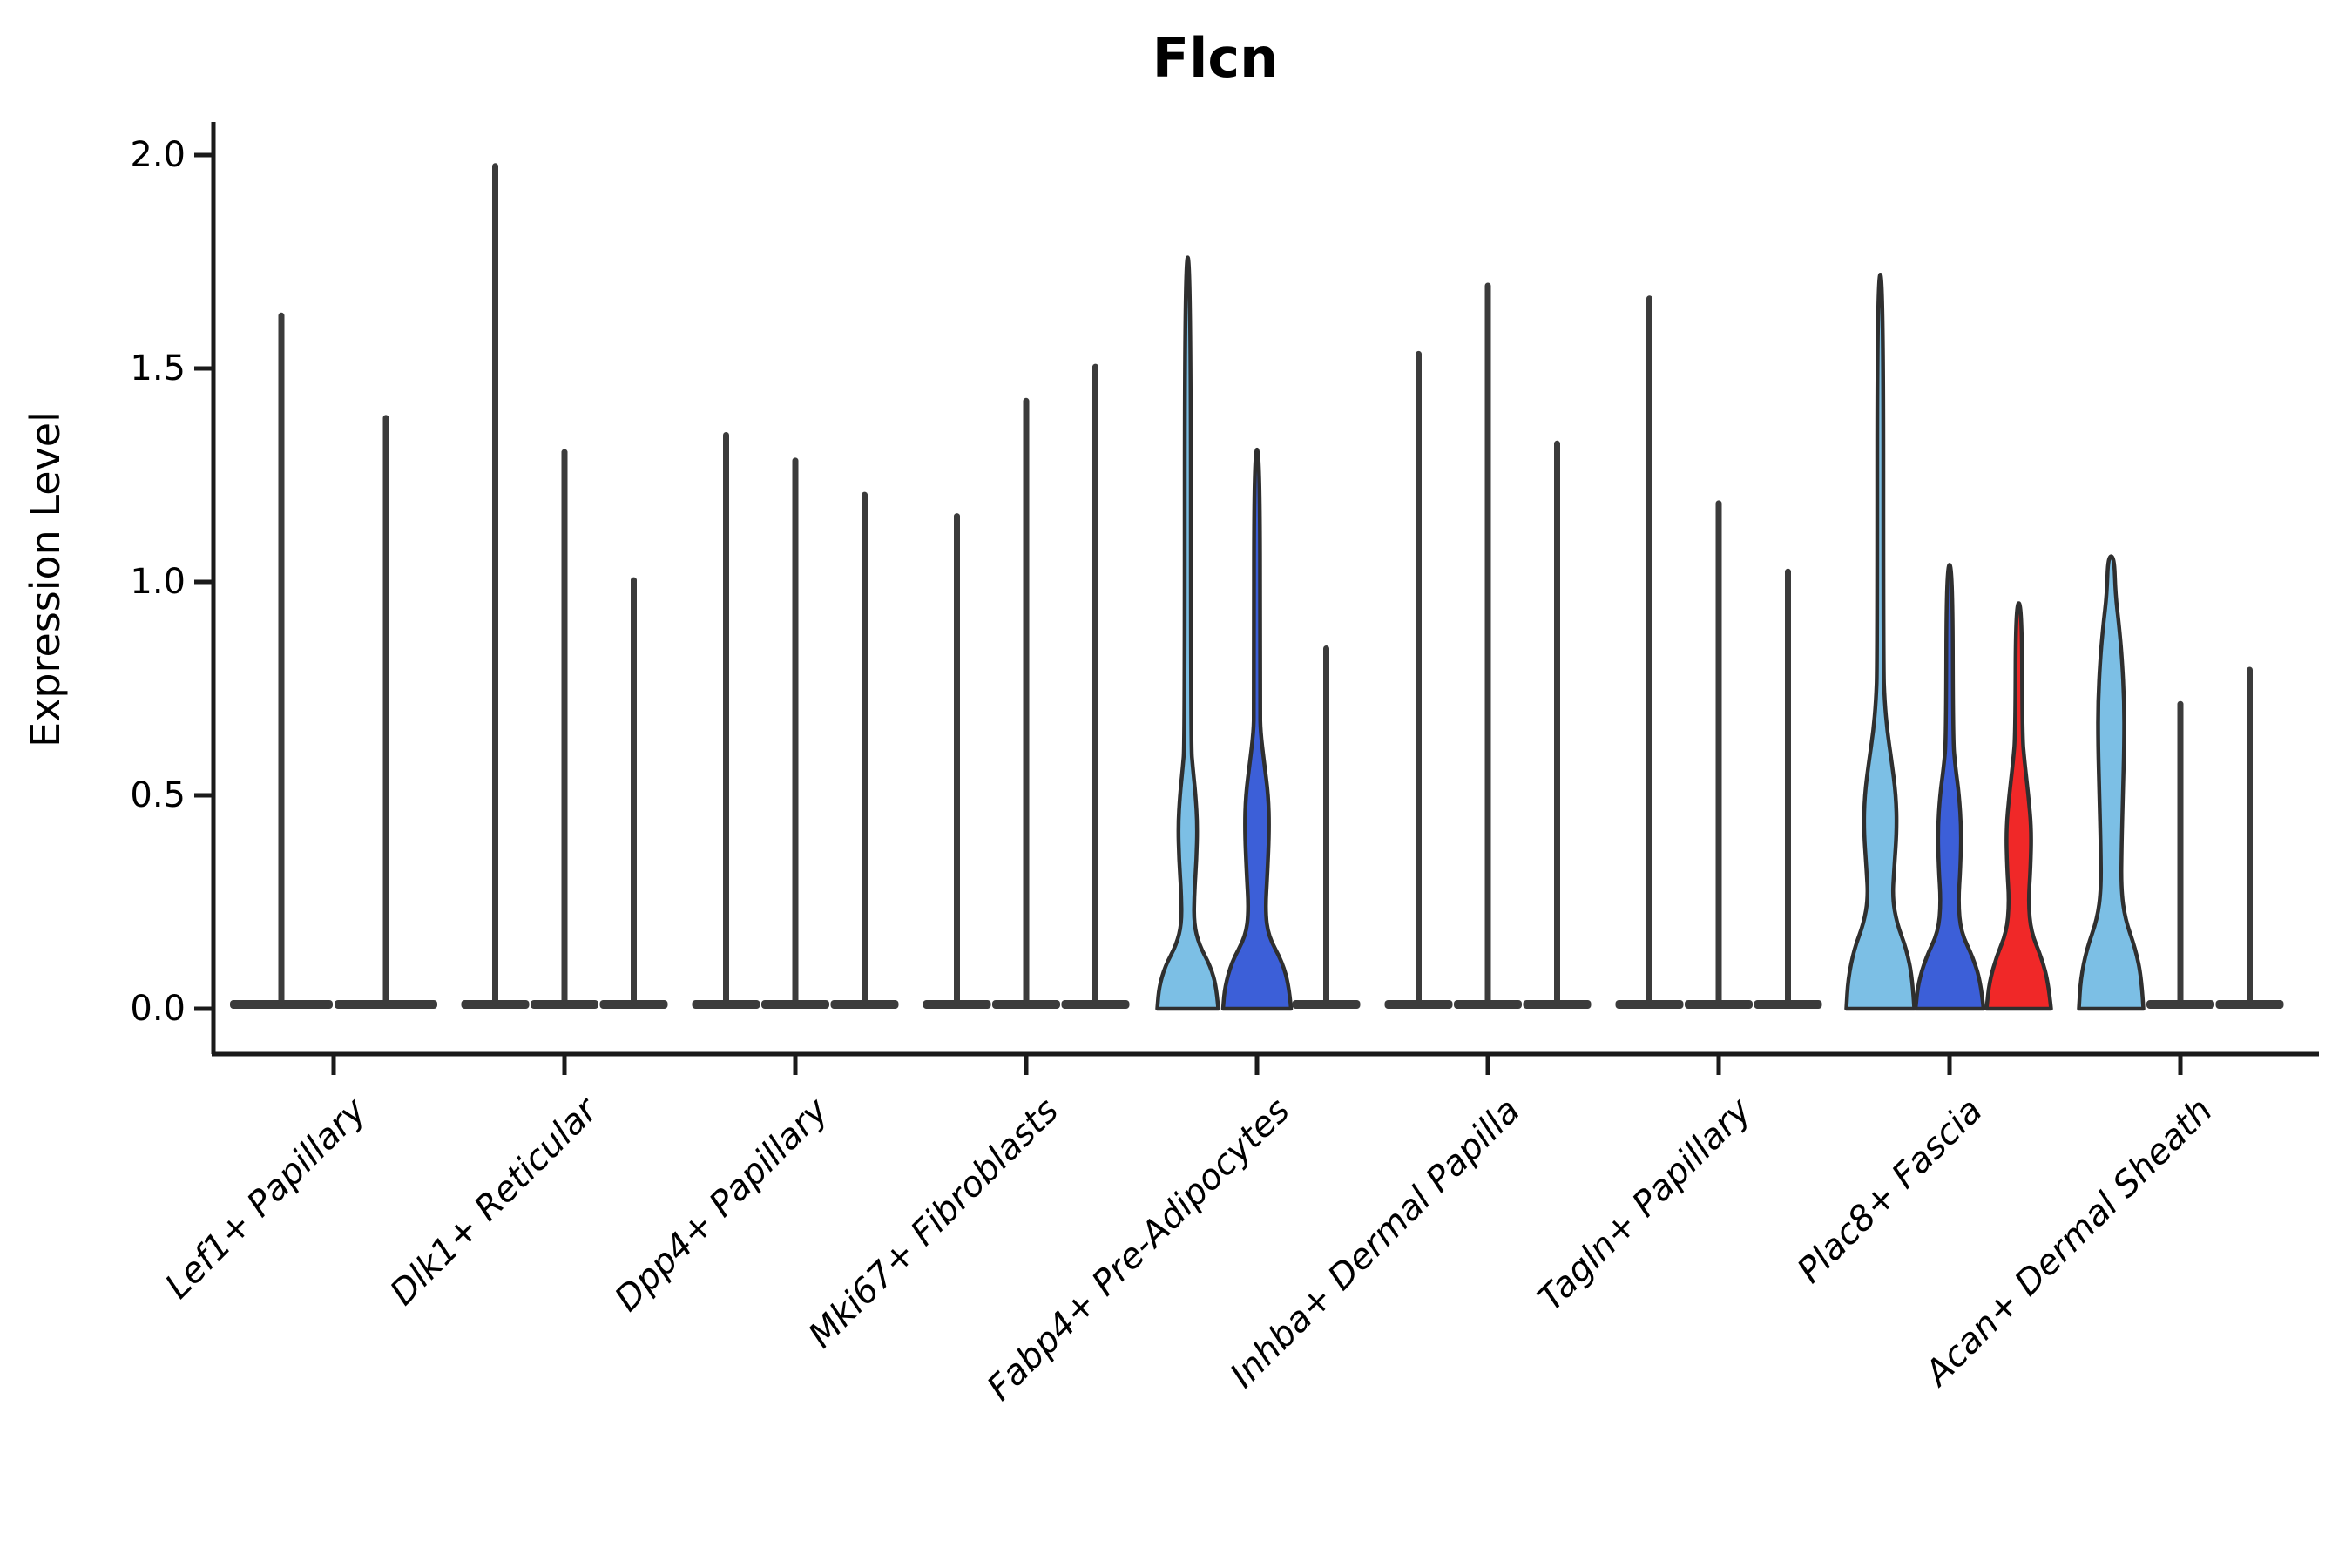 This screenshot has width=2352, height=1568. I want to click on y-tick-label: 0.0, so click(158, 1009).